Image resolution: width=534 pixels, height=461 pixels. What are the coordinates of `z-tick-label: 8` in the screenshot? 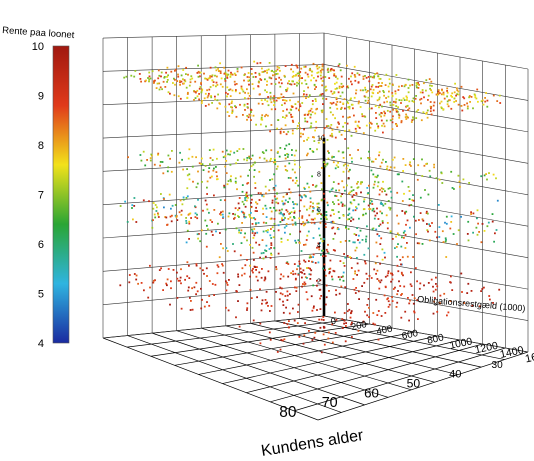 It's located at (319, 174).